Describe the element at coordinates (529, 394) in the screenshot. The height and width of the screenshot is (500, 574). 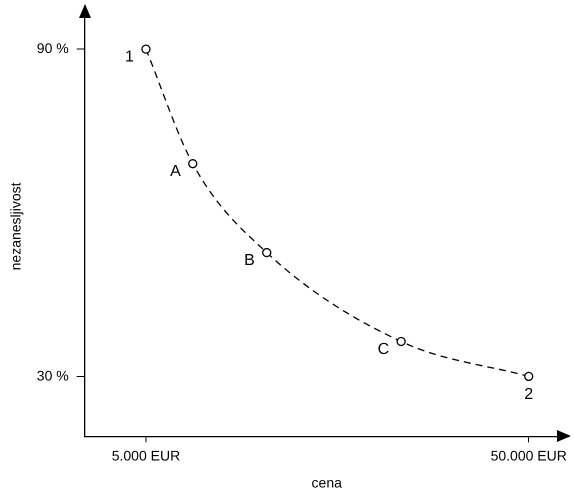
I see `annotation: 2` at that location.